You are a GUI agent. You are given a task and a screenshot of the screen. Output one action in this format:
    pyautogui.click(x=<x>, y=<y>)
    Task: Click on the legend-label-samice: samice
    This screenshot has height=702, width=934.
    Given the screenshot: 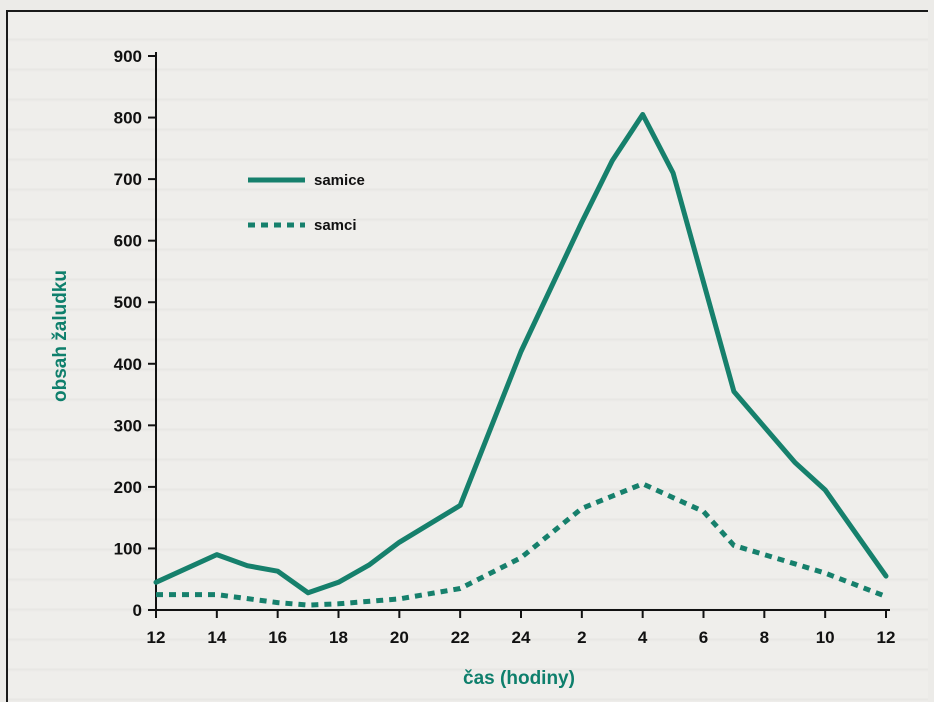 What is the action you would take?
    pyautogui.click(x=339, y=180)
    